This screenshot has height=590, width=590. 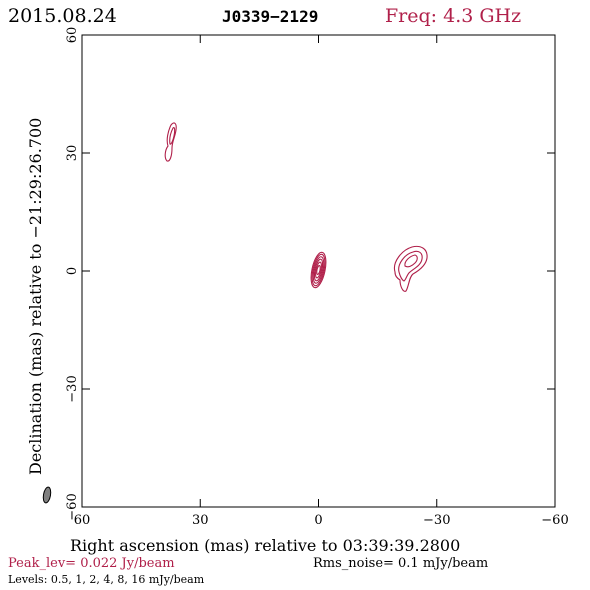 What do you see at coordinates (106, 579) in the screenshot?
I see `contour-levels: Levels: 0.5, 1, 2, 4, 8, 16 mJy/beam` at bounding box center [106, 579].